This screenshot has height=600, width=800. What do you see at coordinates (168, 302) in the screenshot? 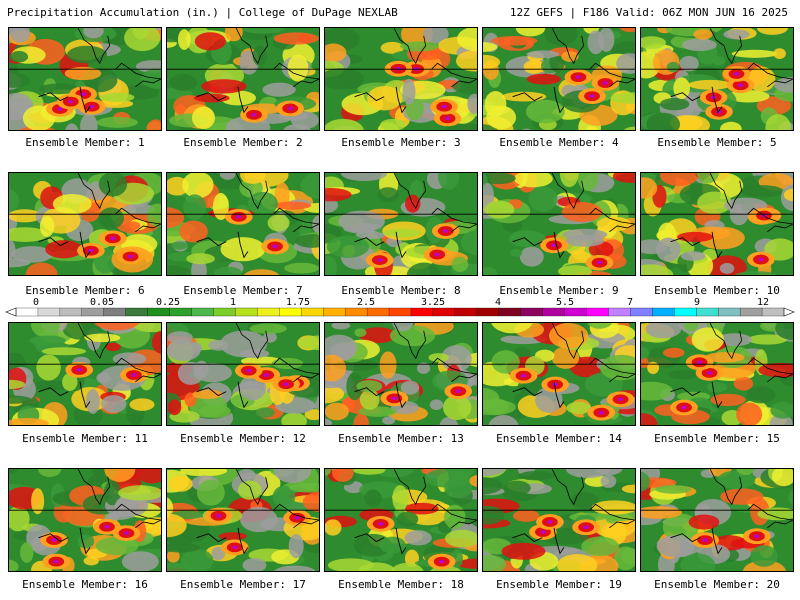
I see `colorbar-tick-label: 0.25` at bounding box center [168, 302].